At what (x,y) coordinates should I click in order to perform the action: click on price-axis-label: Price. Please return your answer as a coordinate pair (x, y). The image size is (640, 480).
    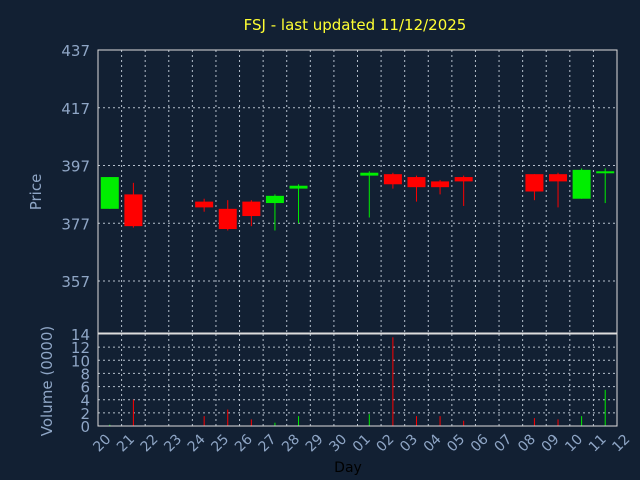
    Looking at the image, I should click on (36, 192).